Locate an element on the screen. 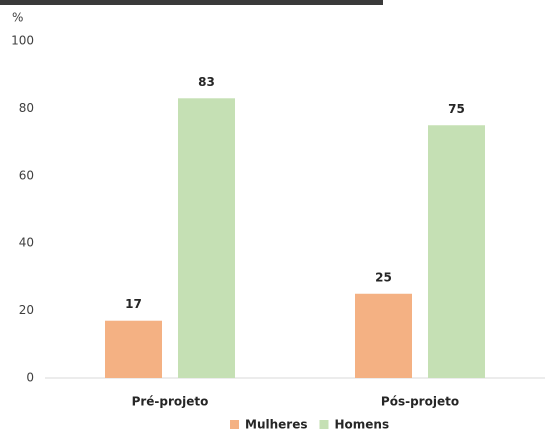 The height and width of the screenshot is (432, 551). legend-label: Homens is located at coordinates (361, 425).